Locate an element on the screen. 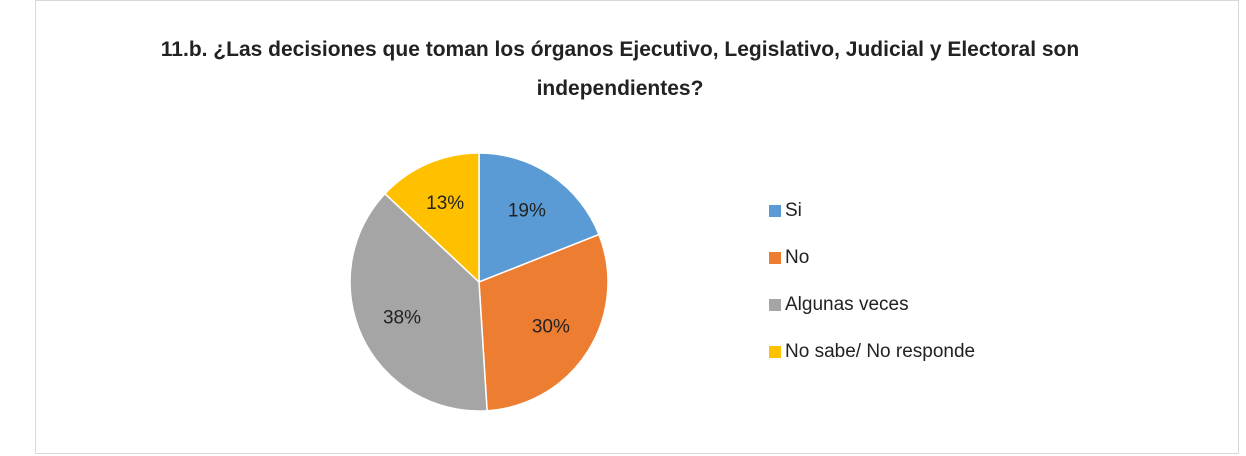  legend-label: No is located at coordinates (797, 257).